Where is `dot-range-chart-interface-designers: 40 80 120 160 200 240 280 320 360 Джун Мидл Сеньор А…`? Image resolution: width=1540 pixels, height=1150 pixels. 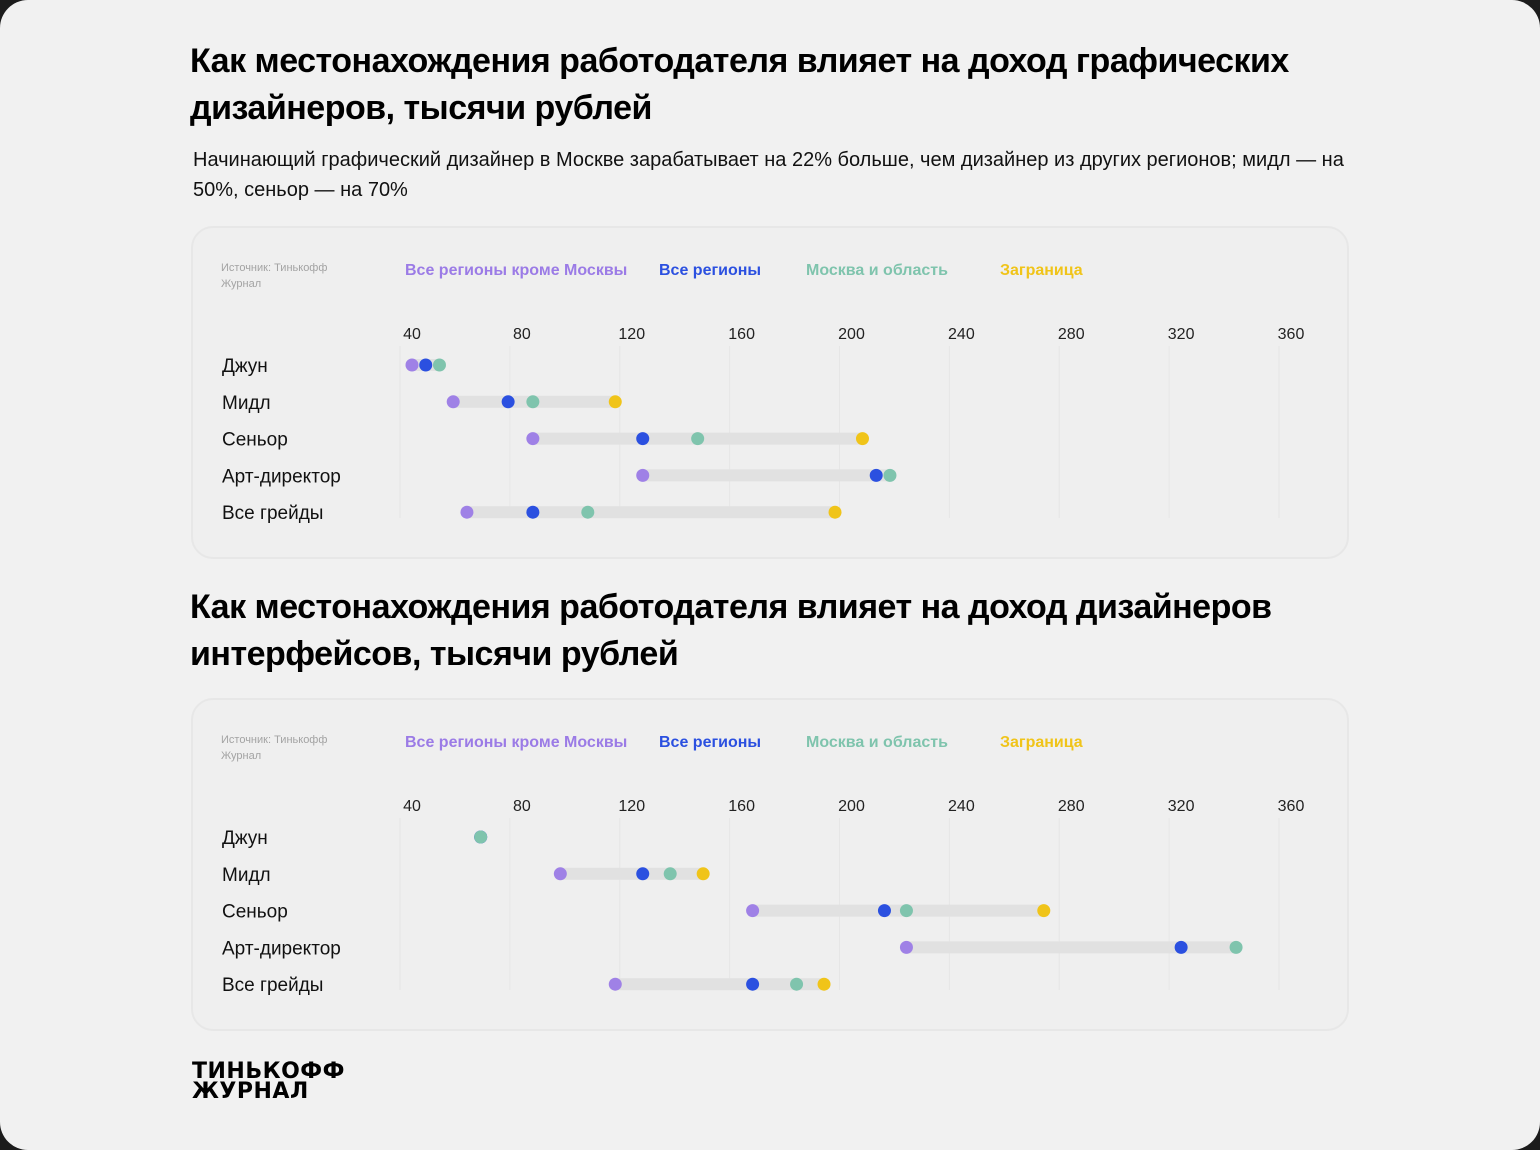 dot-range-chart-interface-designers: 40 80 120 160 200 240 280 320 360 Джун Мидл Сеньор А… is located at coordinates (763, 897).